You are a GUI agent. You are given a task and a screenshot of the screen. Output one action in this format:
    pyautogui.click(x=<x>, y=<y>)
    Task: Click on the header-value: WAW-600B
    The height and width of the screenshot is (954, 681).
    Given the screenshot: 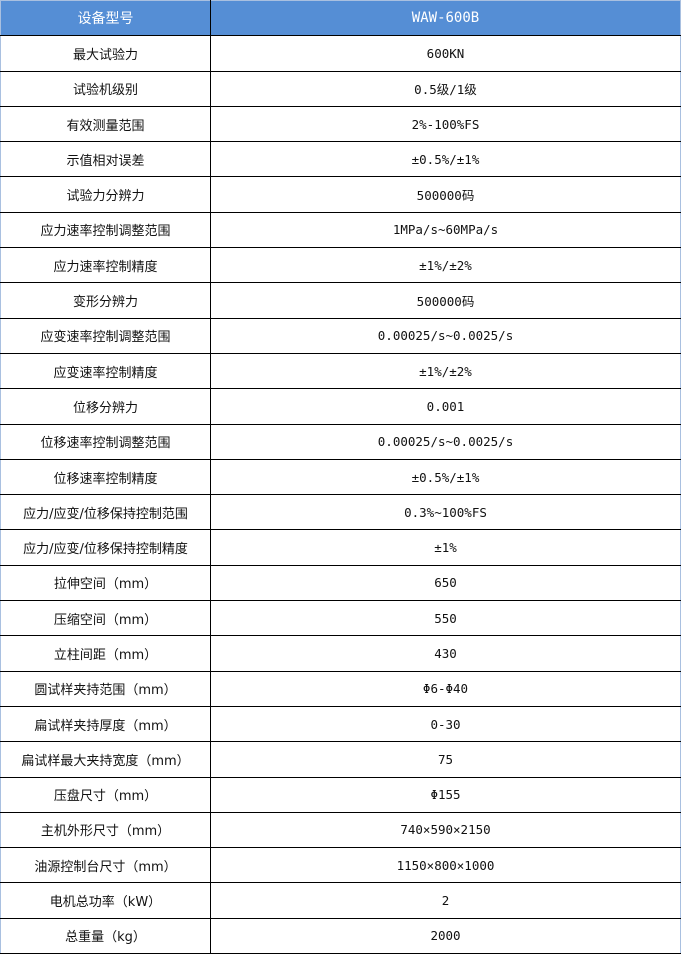 What is the action you would take?
    pyautogui.click(x=445, y=18)
    